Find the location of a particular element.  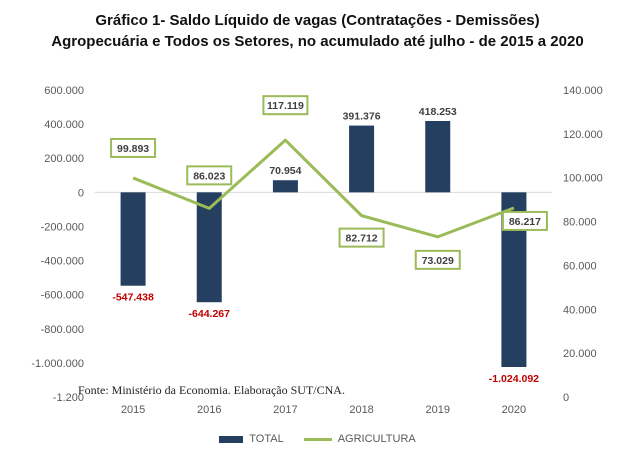

x-tick-label: 2019 is located at coordinates (438, 410).